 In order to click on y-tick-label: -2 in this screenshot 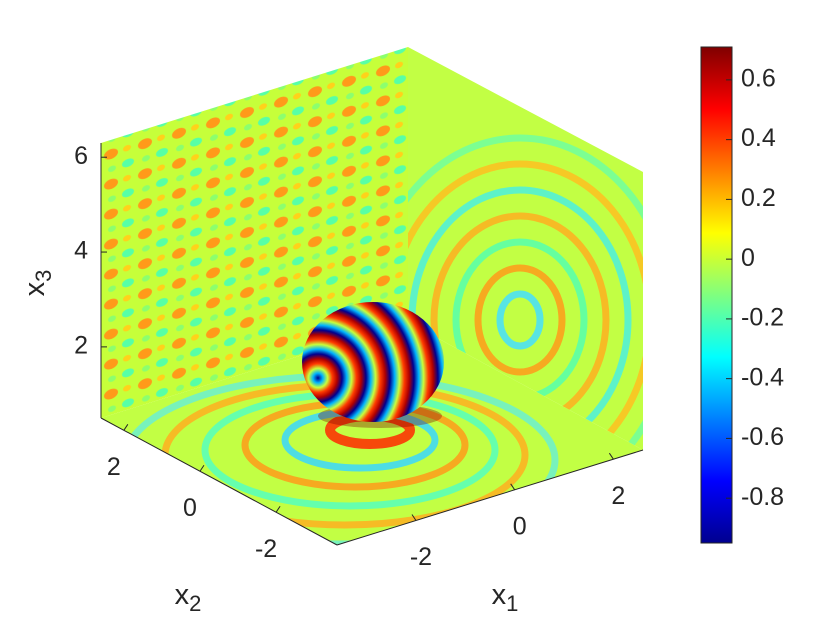, I will do `click(266, 549)`.